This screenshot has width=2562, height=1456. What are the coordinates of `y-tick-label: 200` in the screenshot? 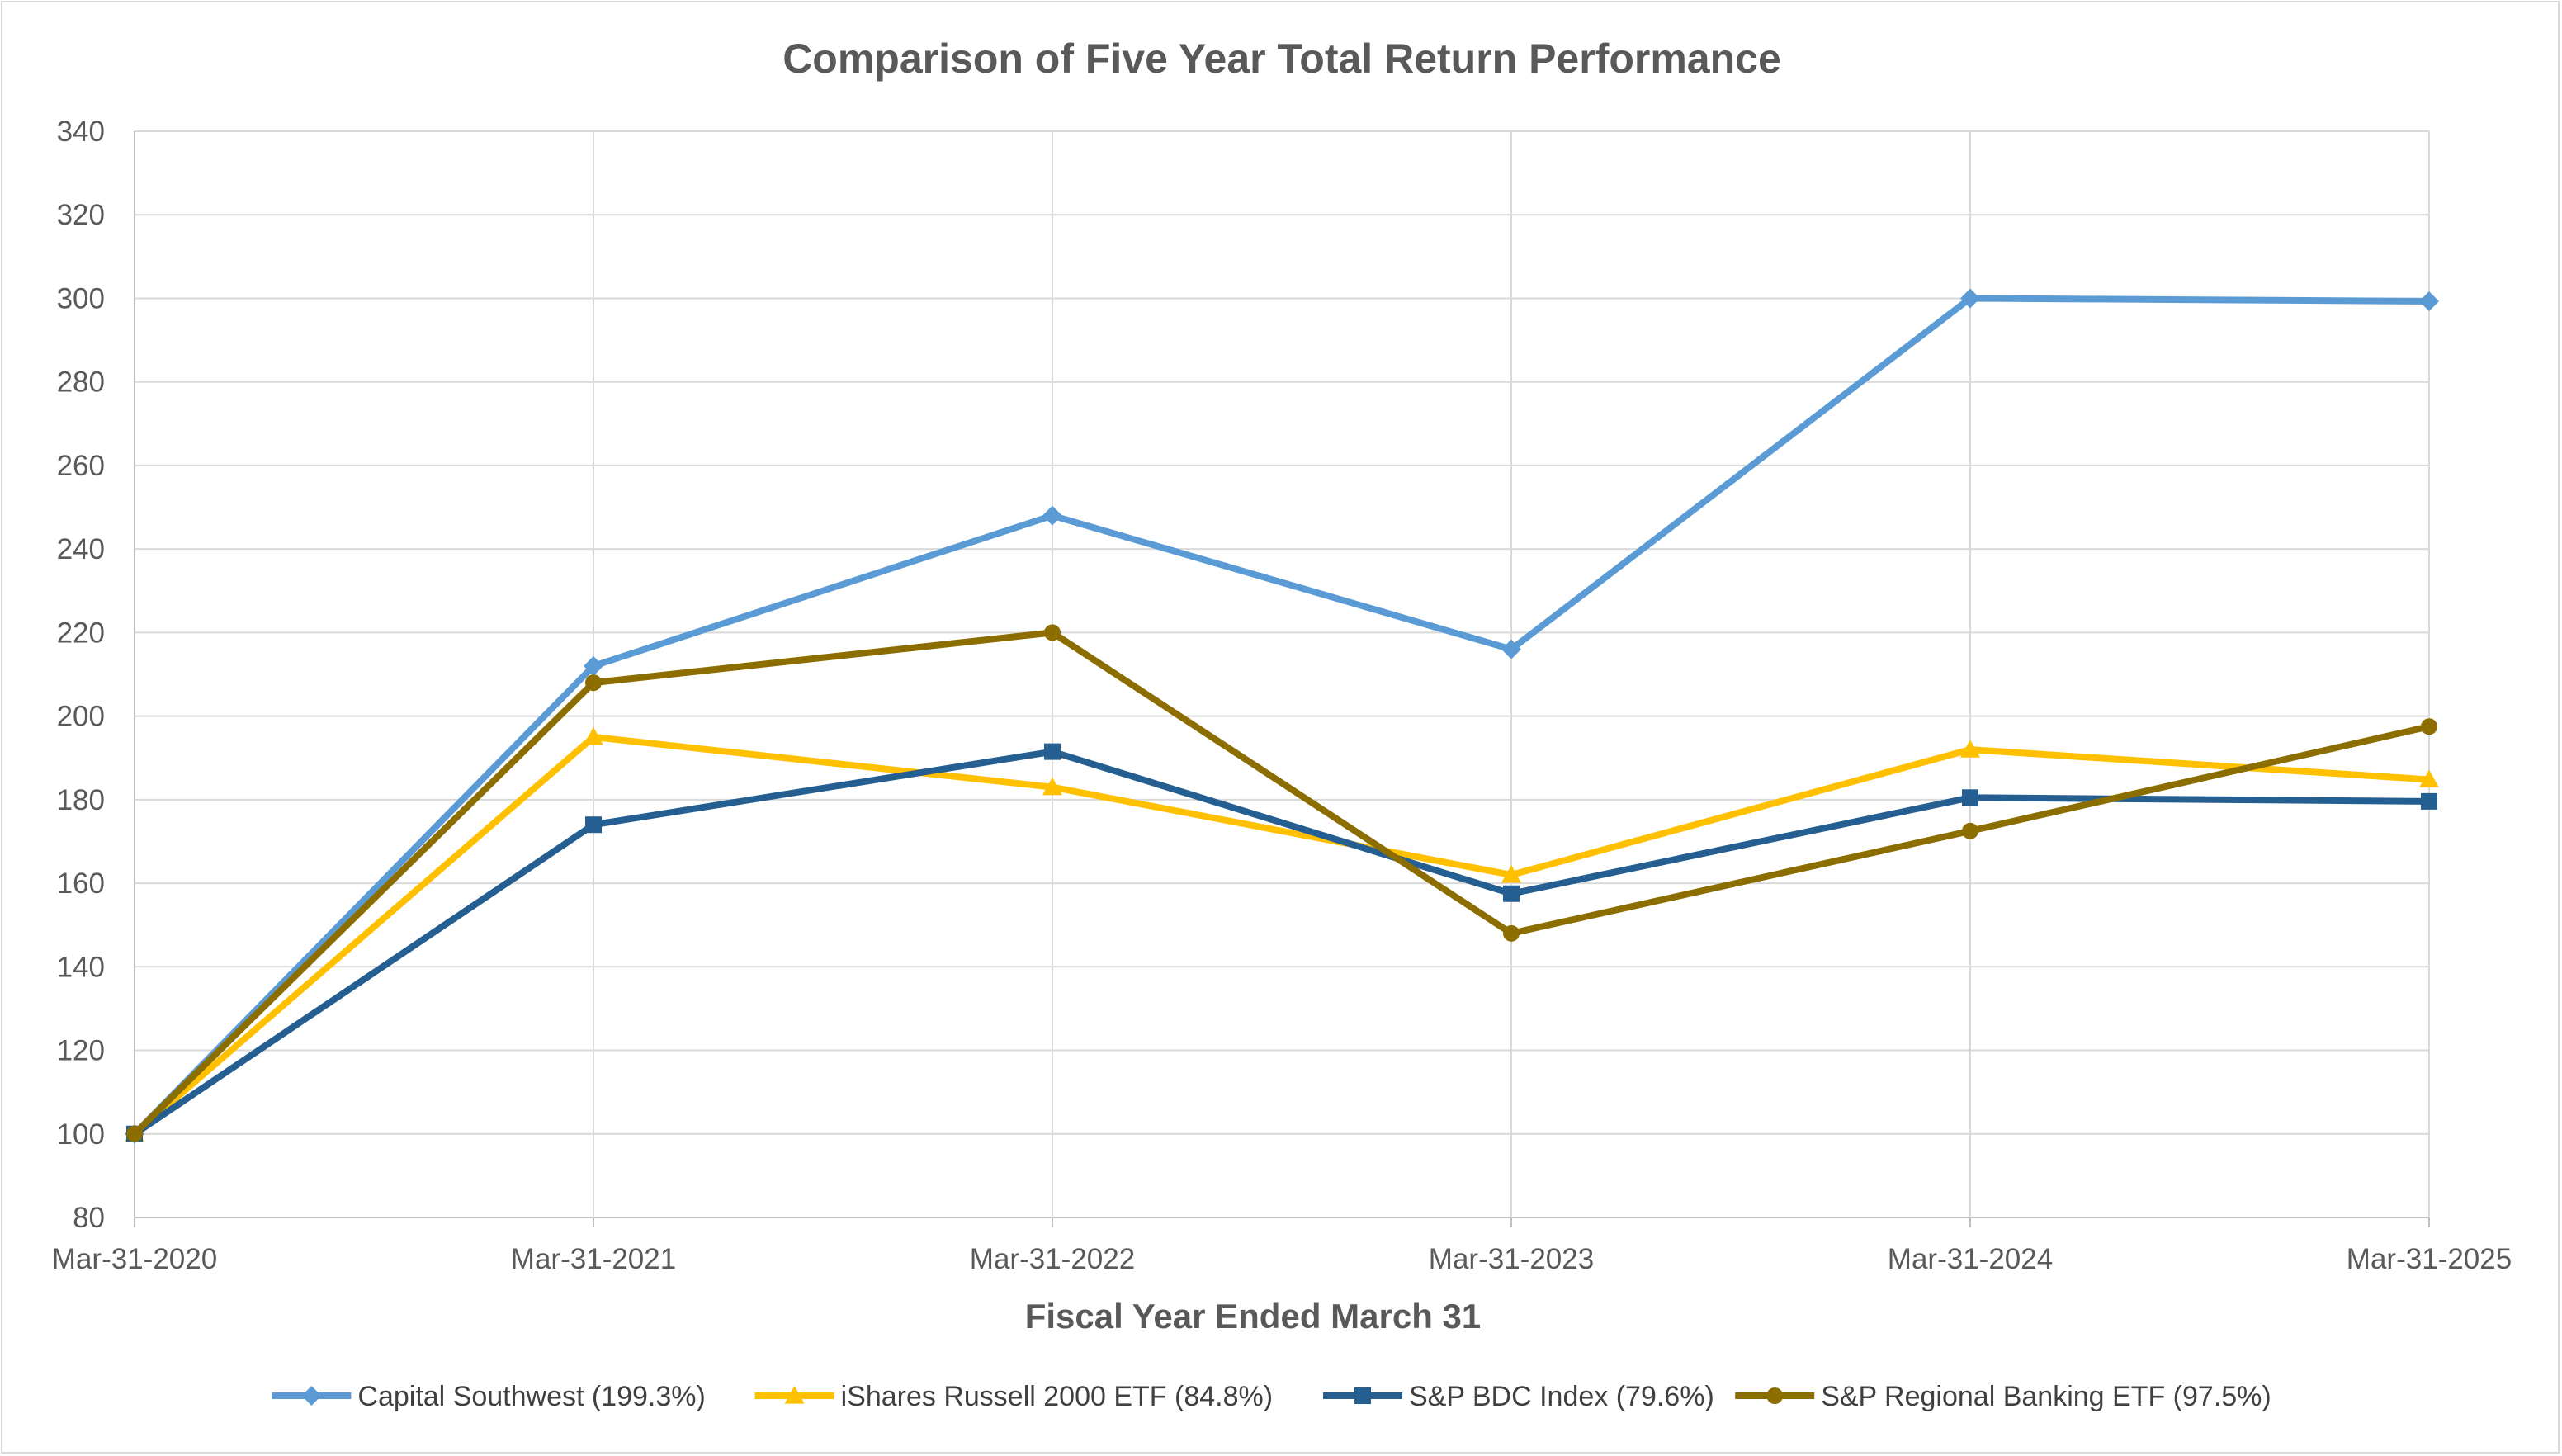 It's located at (81, 717).